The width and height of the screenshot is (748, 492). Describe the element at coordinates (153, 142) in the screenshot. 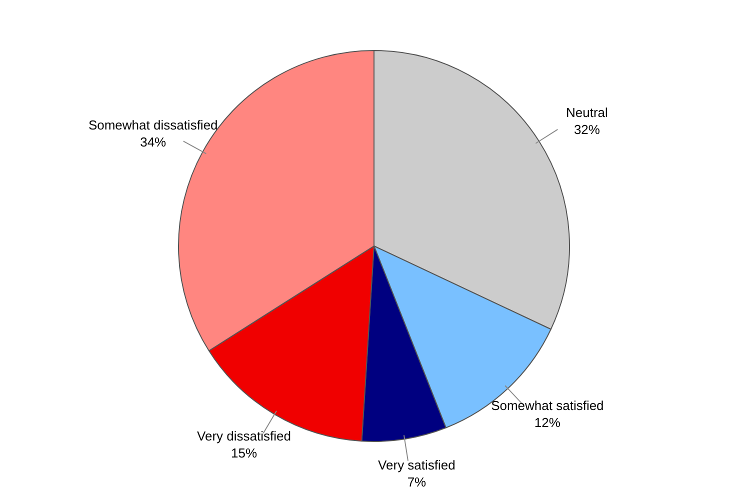

I see `data-label: 34%` at that location.